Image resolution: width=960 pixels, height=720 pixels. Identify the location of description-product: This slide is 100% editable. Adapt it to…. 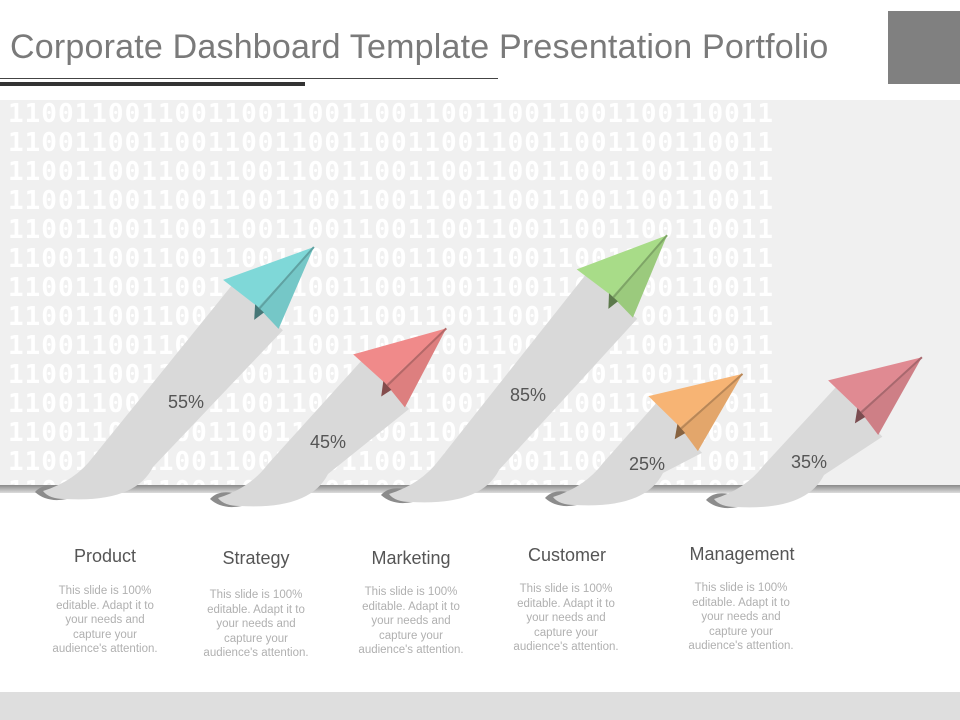
(105, 620).